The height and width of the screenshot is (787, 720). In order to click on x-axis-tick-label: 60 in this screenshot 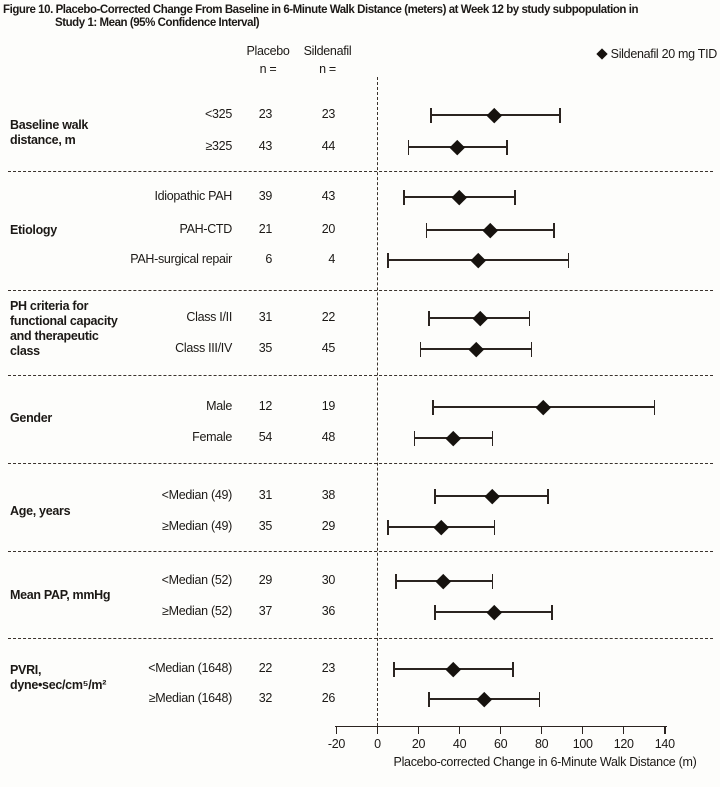, I will do `click(500, 743)`.